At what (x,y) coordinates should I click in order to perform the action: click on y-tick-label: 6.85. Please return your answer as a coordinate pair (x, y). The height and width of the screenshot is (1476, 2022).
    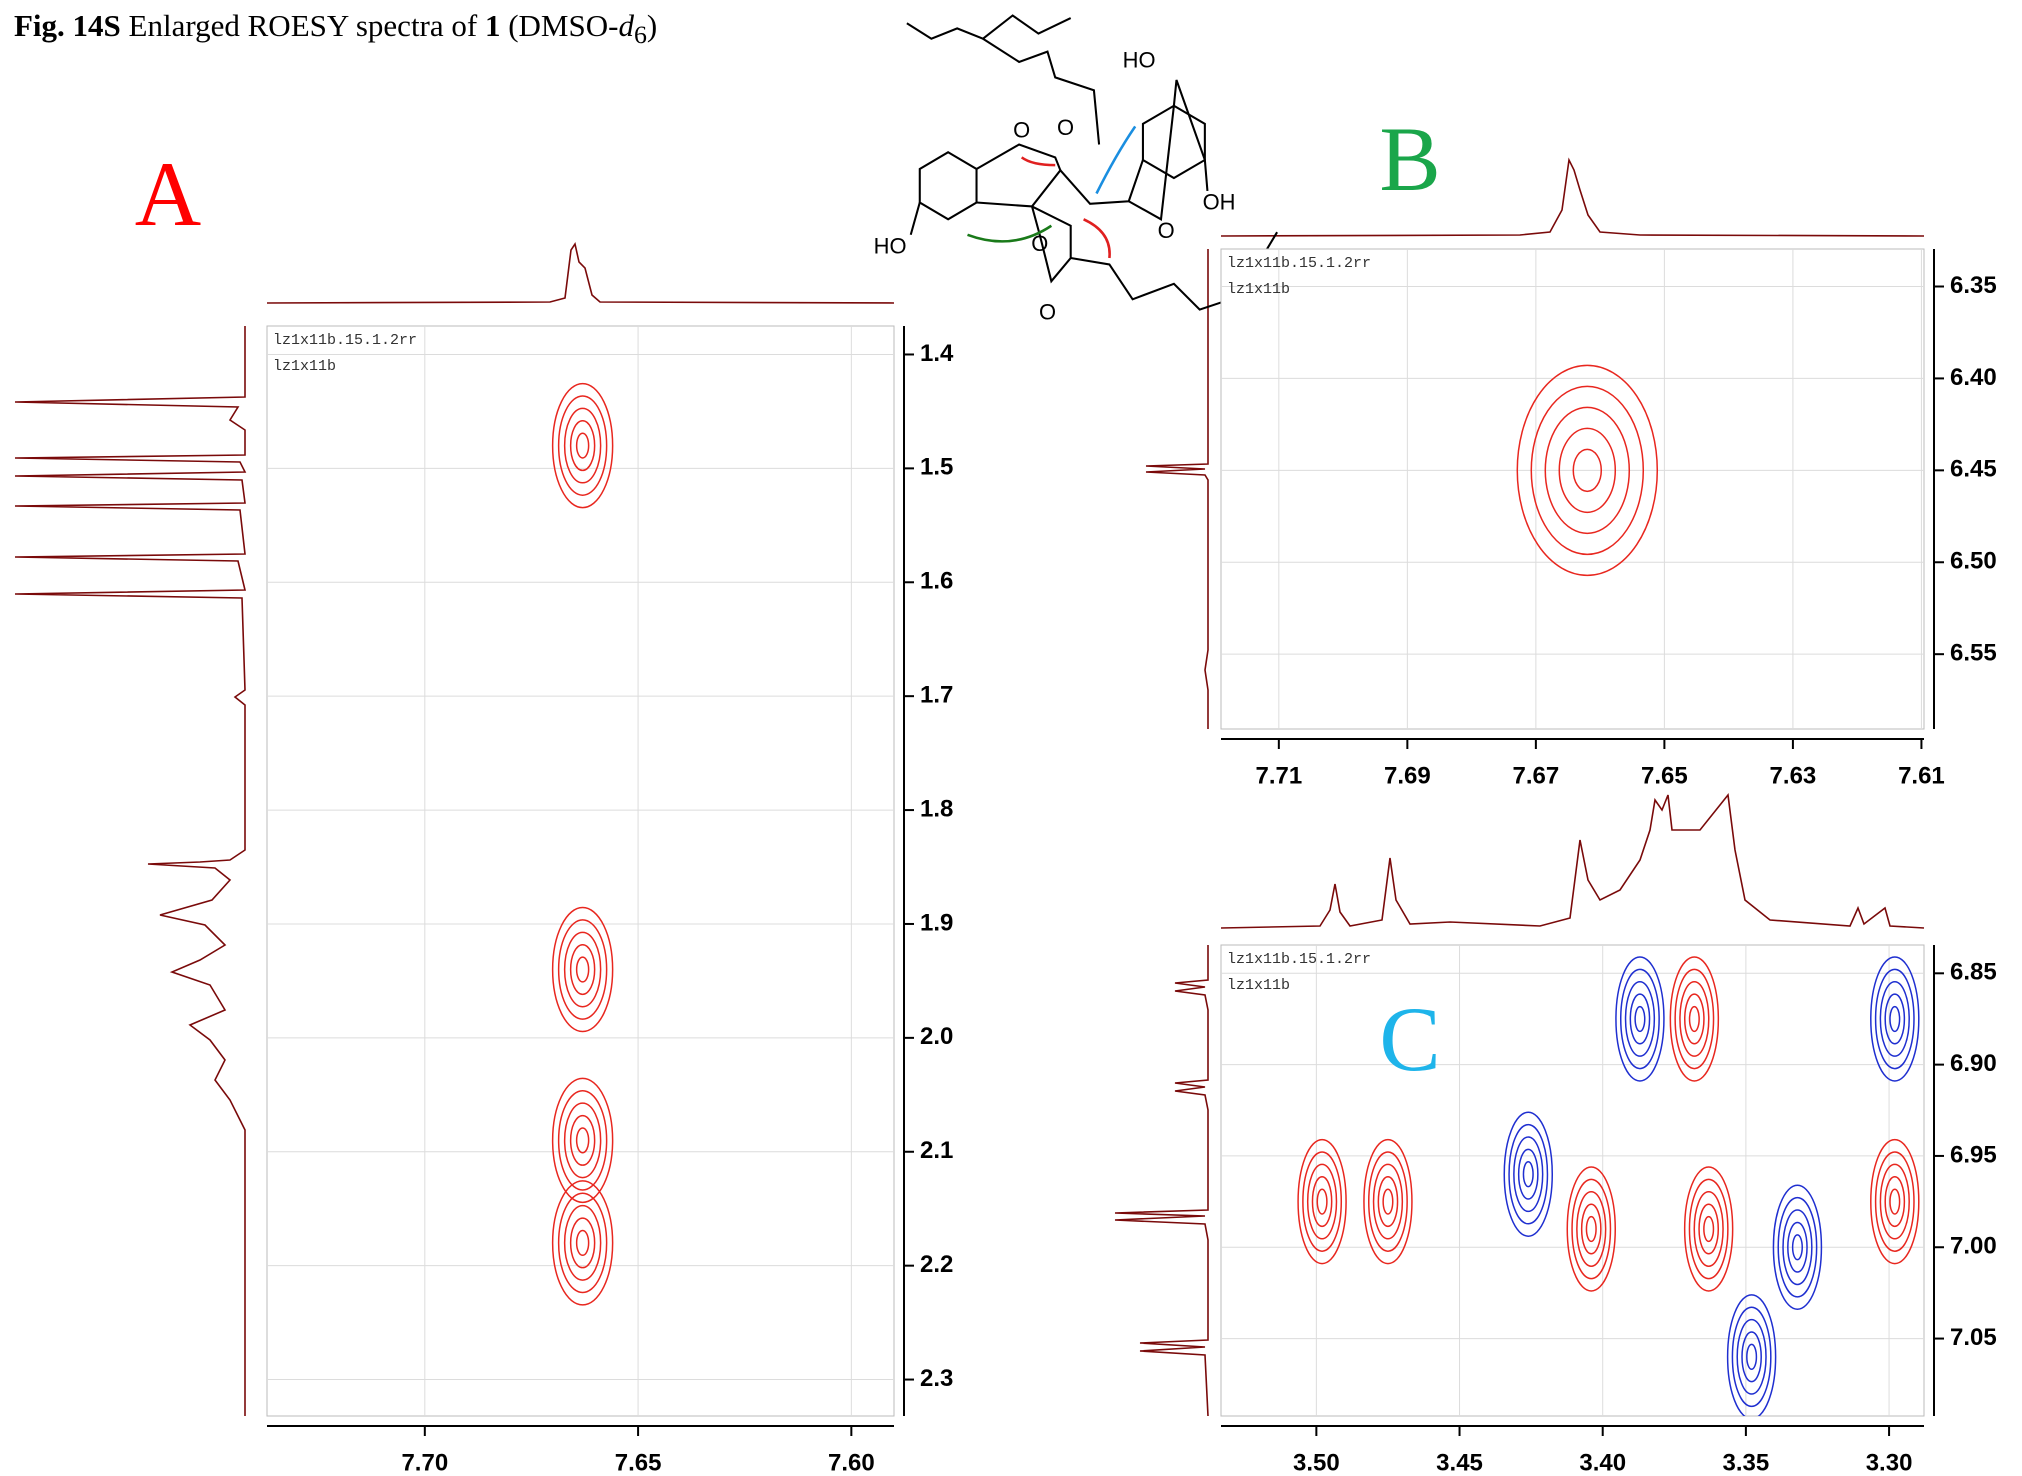
    Looking at the image, I should click on (1973, 972).